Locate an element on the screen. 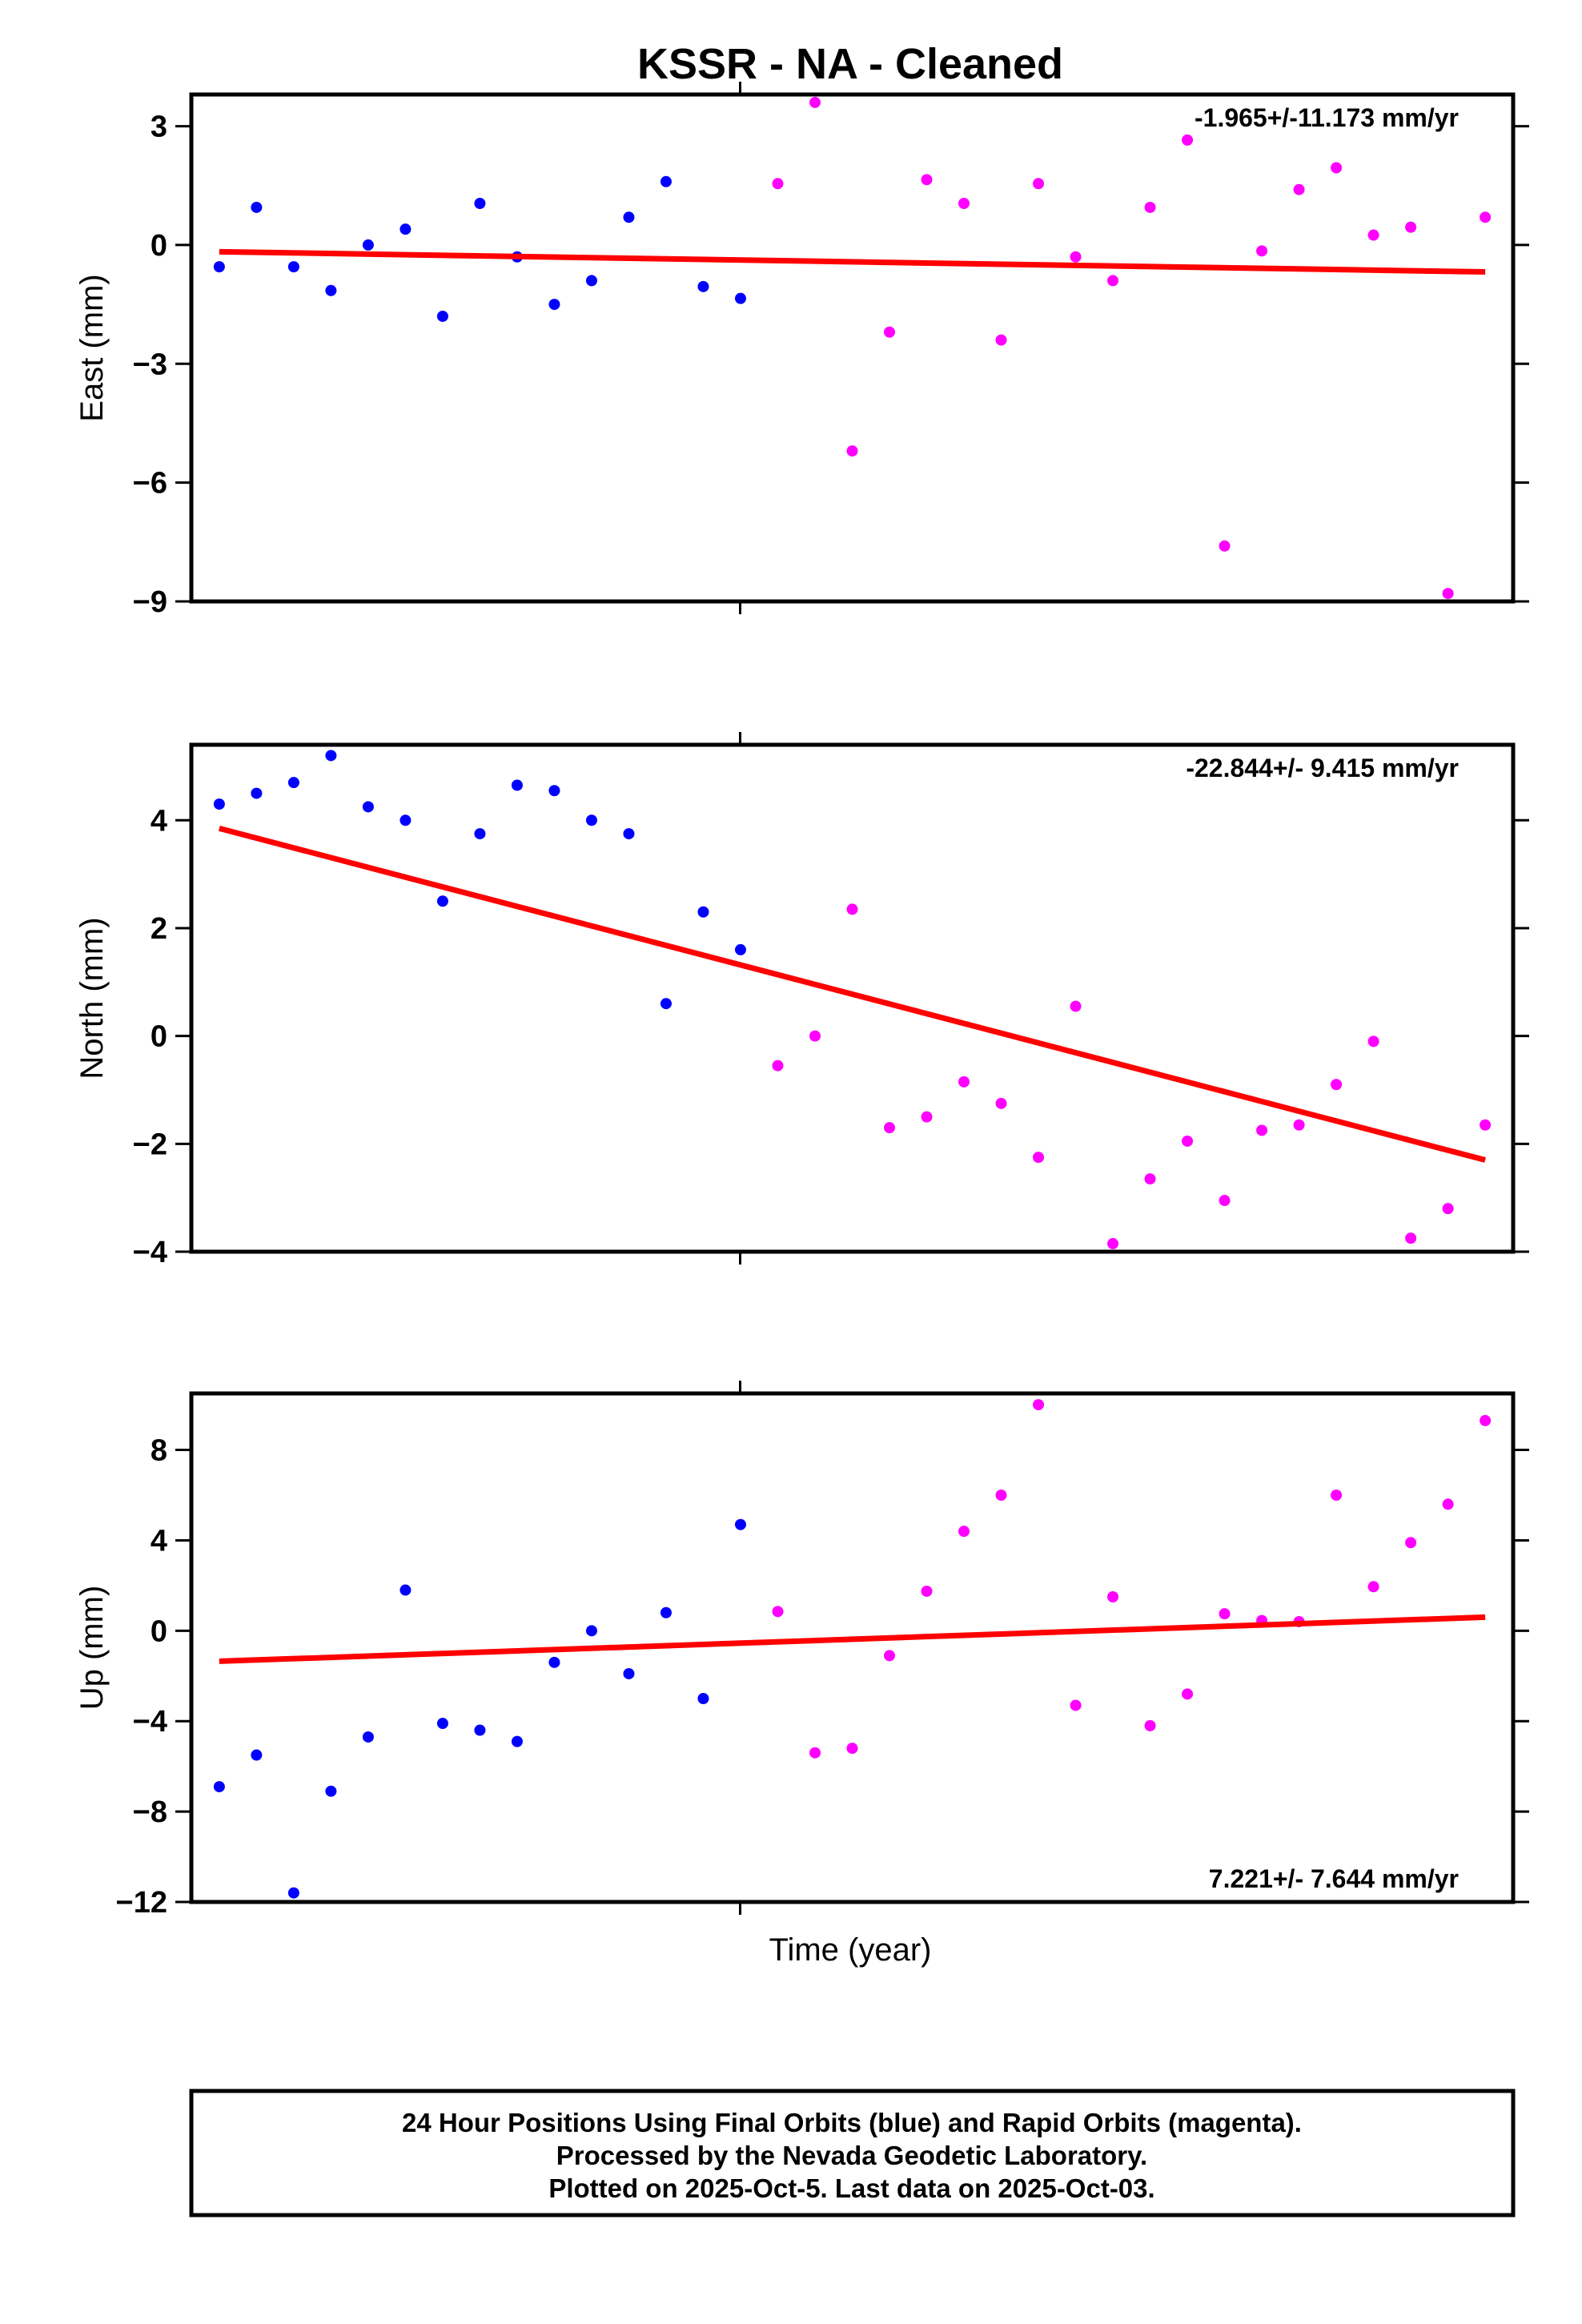  north-trend-line is located at coordinates (852, 994).